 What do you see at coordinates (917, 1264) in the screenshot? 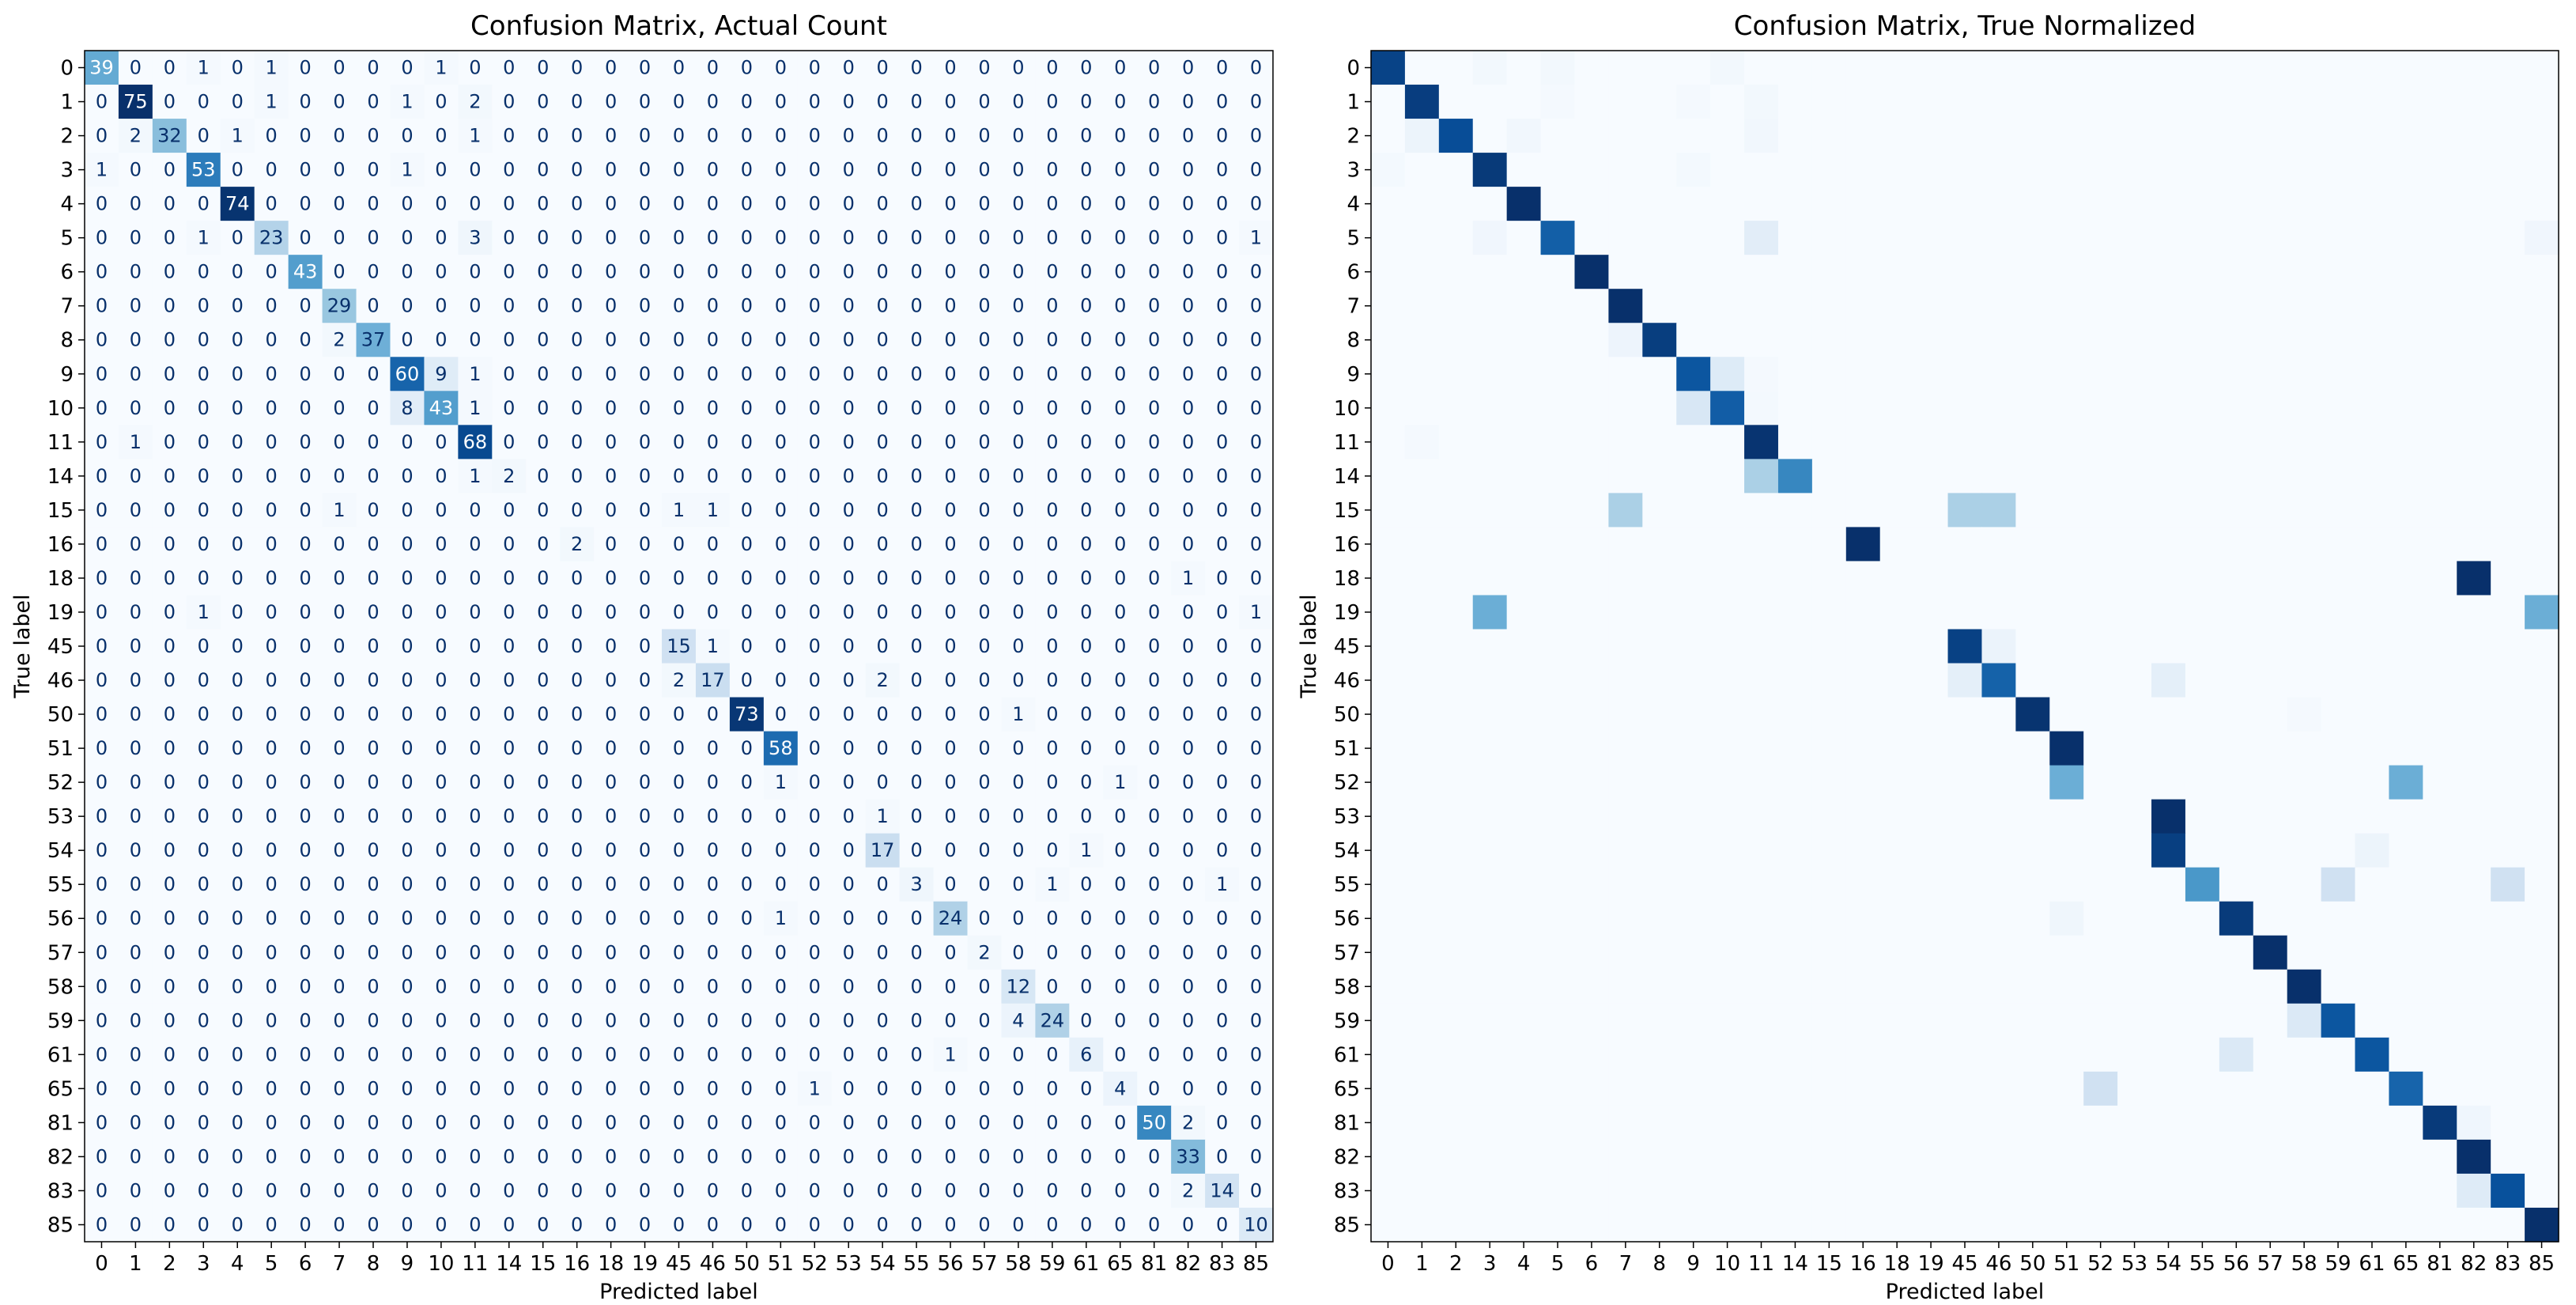
I see `x-tick-label: 55` at bounding box center [917, 1264].